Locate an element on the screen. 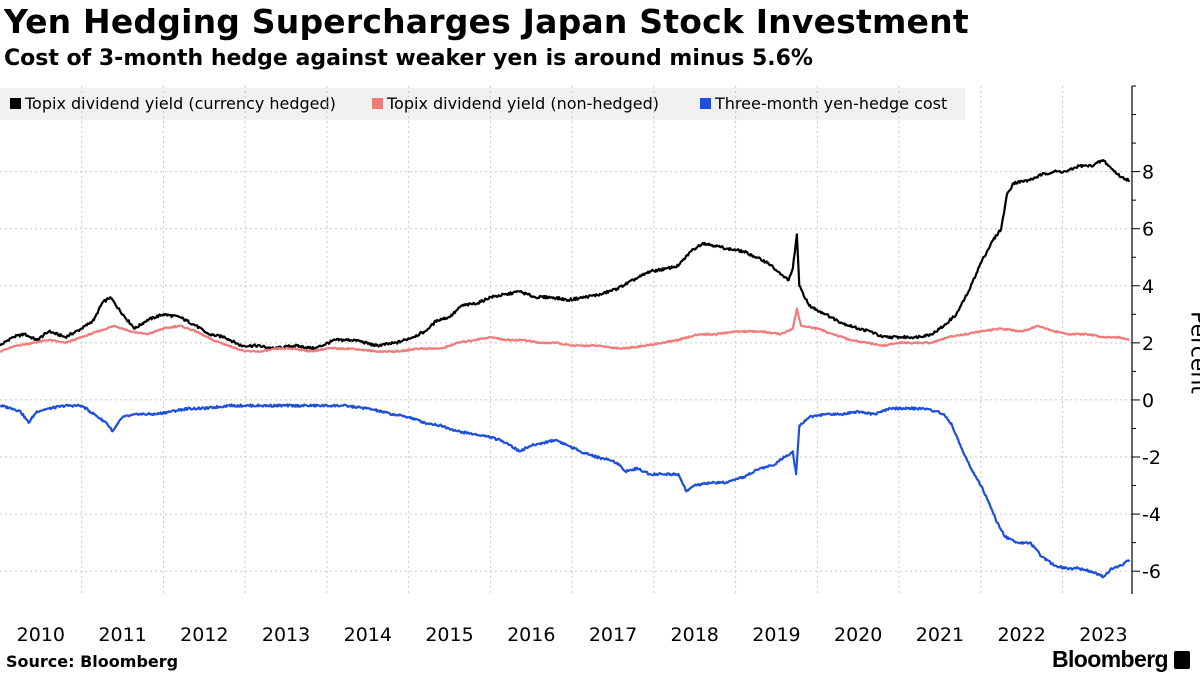 Image resolution: width=1200 pixels, height=675 pixels. x-tick-label: 2018 is located at coordinates (695, 635).